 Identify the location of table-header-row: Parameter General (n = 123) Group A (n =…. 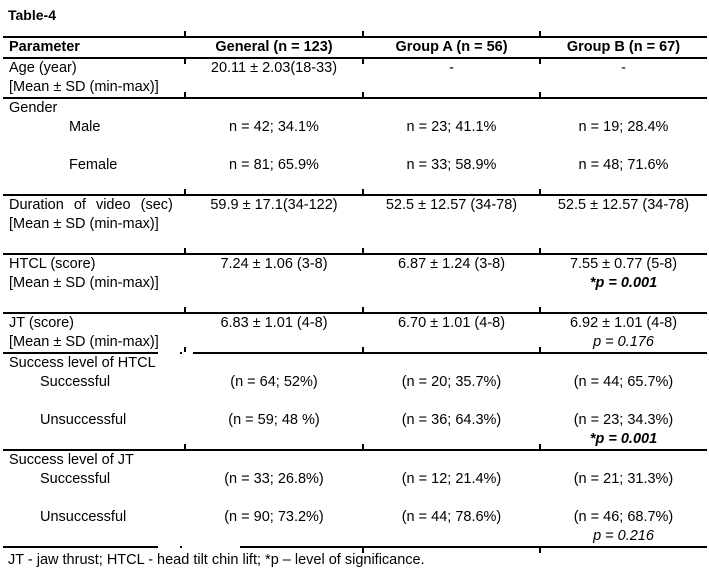
(355, 47).